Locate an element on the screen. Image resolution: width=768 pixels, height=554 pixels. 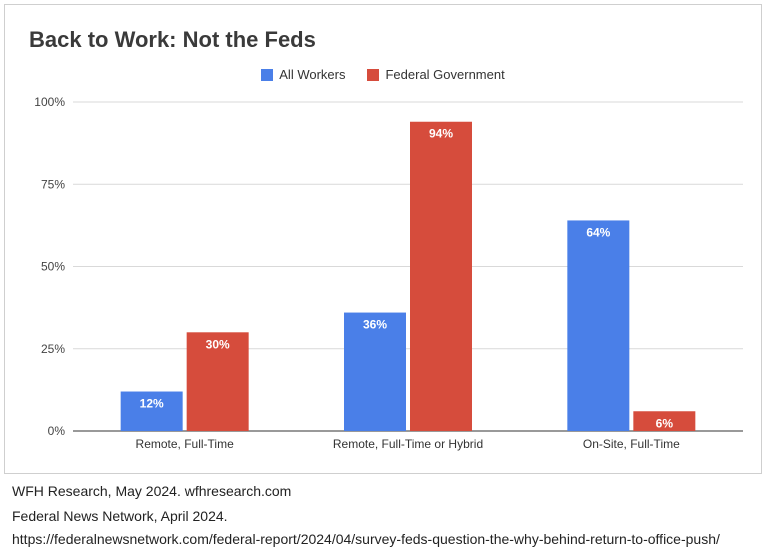
data-label: 30% is located at coordinates (218, 344).